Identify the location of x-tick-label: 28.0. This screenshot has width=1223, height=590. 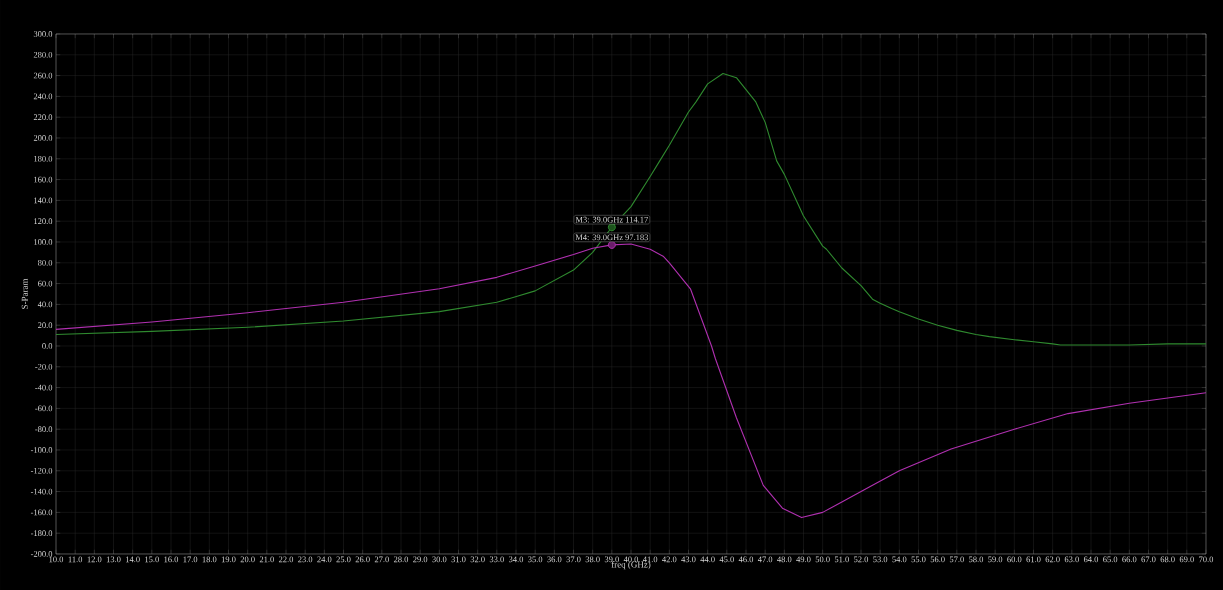
(401, 559).